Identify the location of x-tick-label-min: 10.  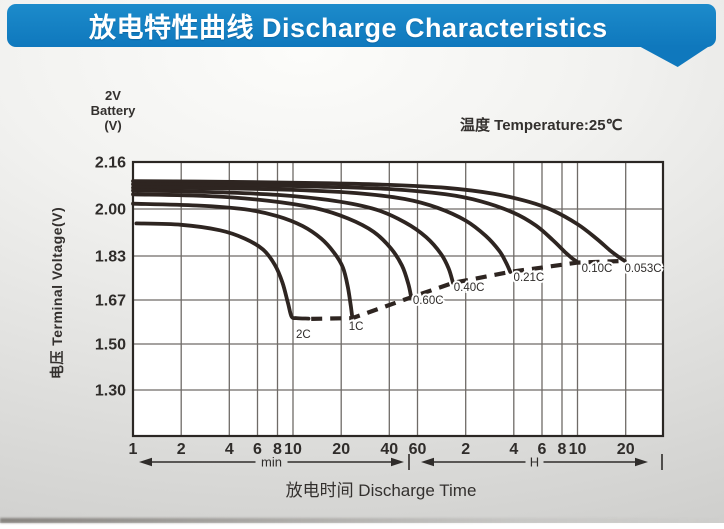
(293, 449).